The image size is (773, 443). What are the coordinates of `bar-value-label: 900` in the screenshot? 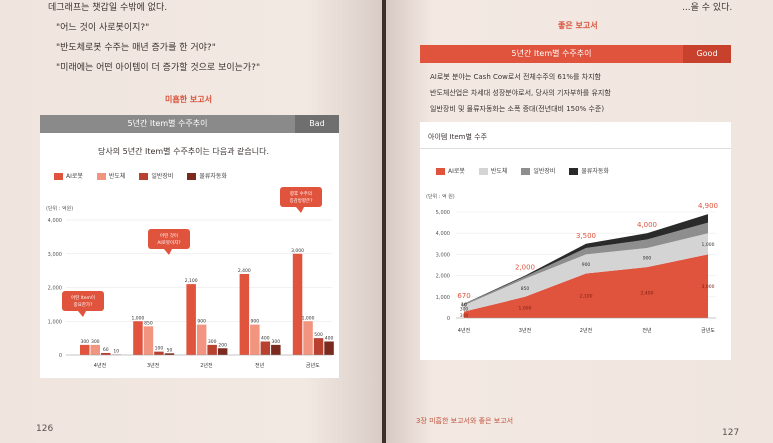 It's located at (201, 322).